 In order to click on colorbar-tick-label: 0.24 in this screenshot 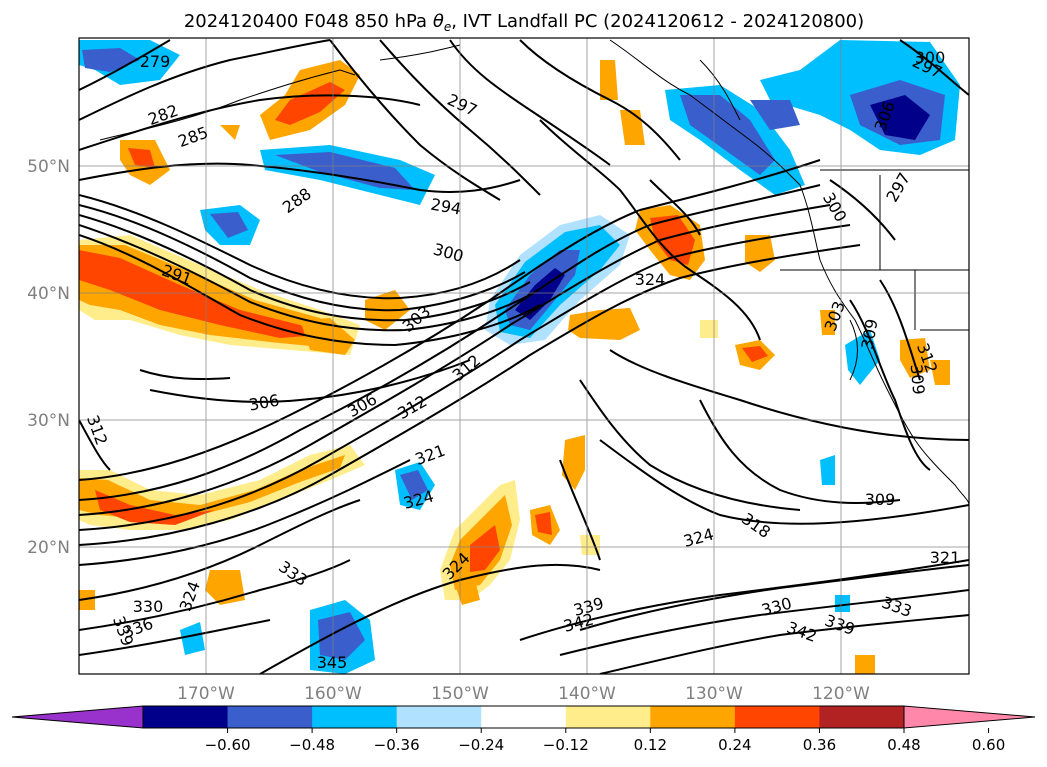, I will do `click(734, 745)`.